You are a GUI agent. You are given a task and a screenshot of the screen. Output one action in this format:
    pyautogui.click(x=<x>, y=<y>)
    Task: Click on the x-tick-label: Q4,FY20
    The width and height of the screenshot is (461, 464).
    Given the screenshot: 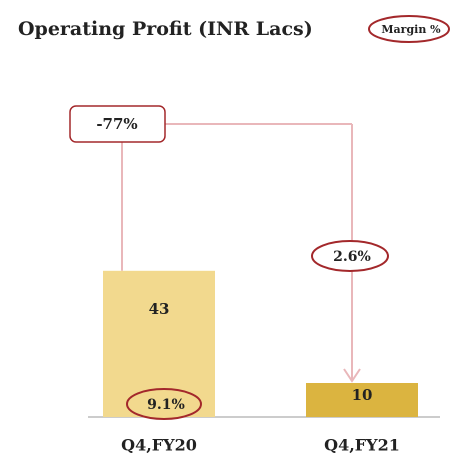 What is the action you would take?
    pyautogui.click(x=159, y=445)
    